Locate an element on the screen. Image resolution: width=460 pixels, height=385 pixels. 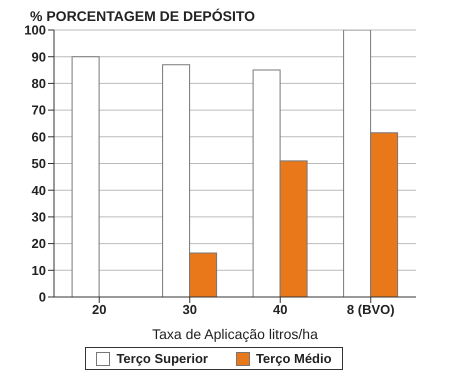
y-tick-label: 60 is located at coordinates (39, 136).